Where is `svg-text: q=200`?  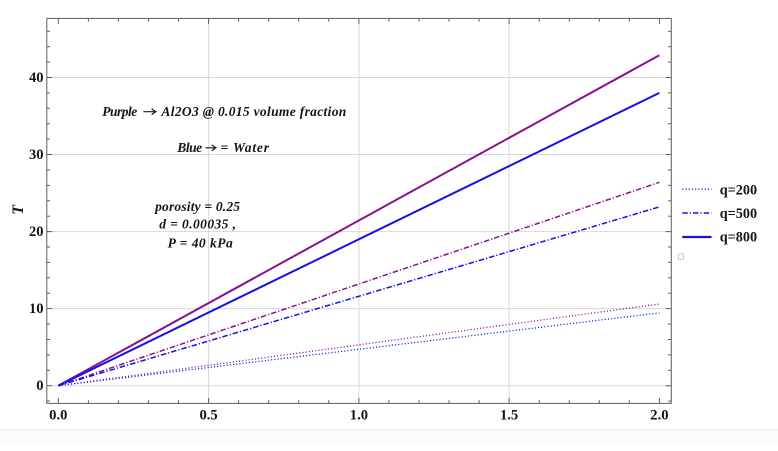
svg-text: q=200 is located at coordinates (738, 190).